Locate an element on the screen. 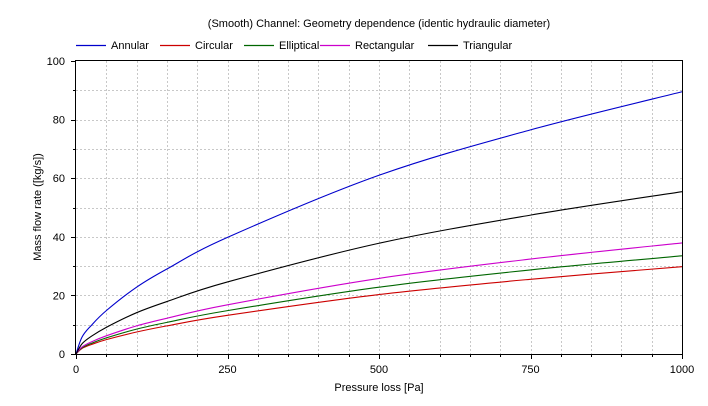 The image size is (708, 406). legend-label-annular: Annular is located at coordinates (130, 46).